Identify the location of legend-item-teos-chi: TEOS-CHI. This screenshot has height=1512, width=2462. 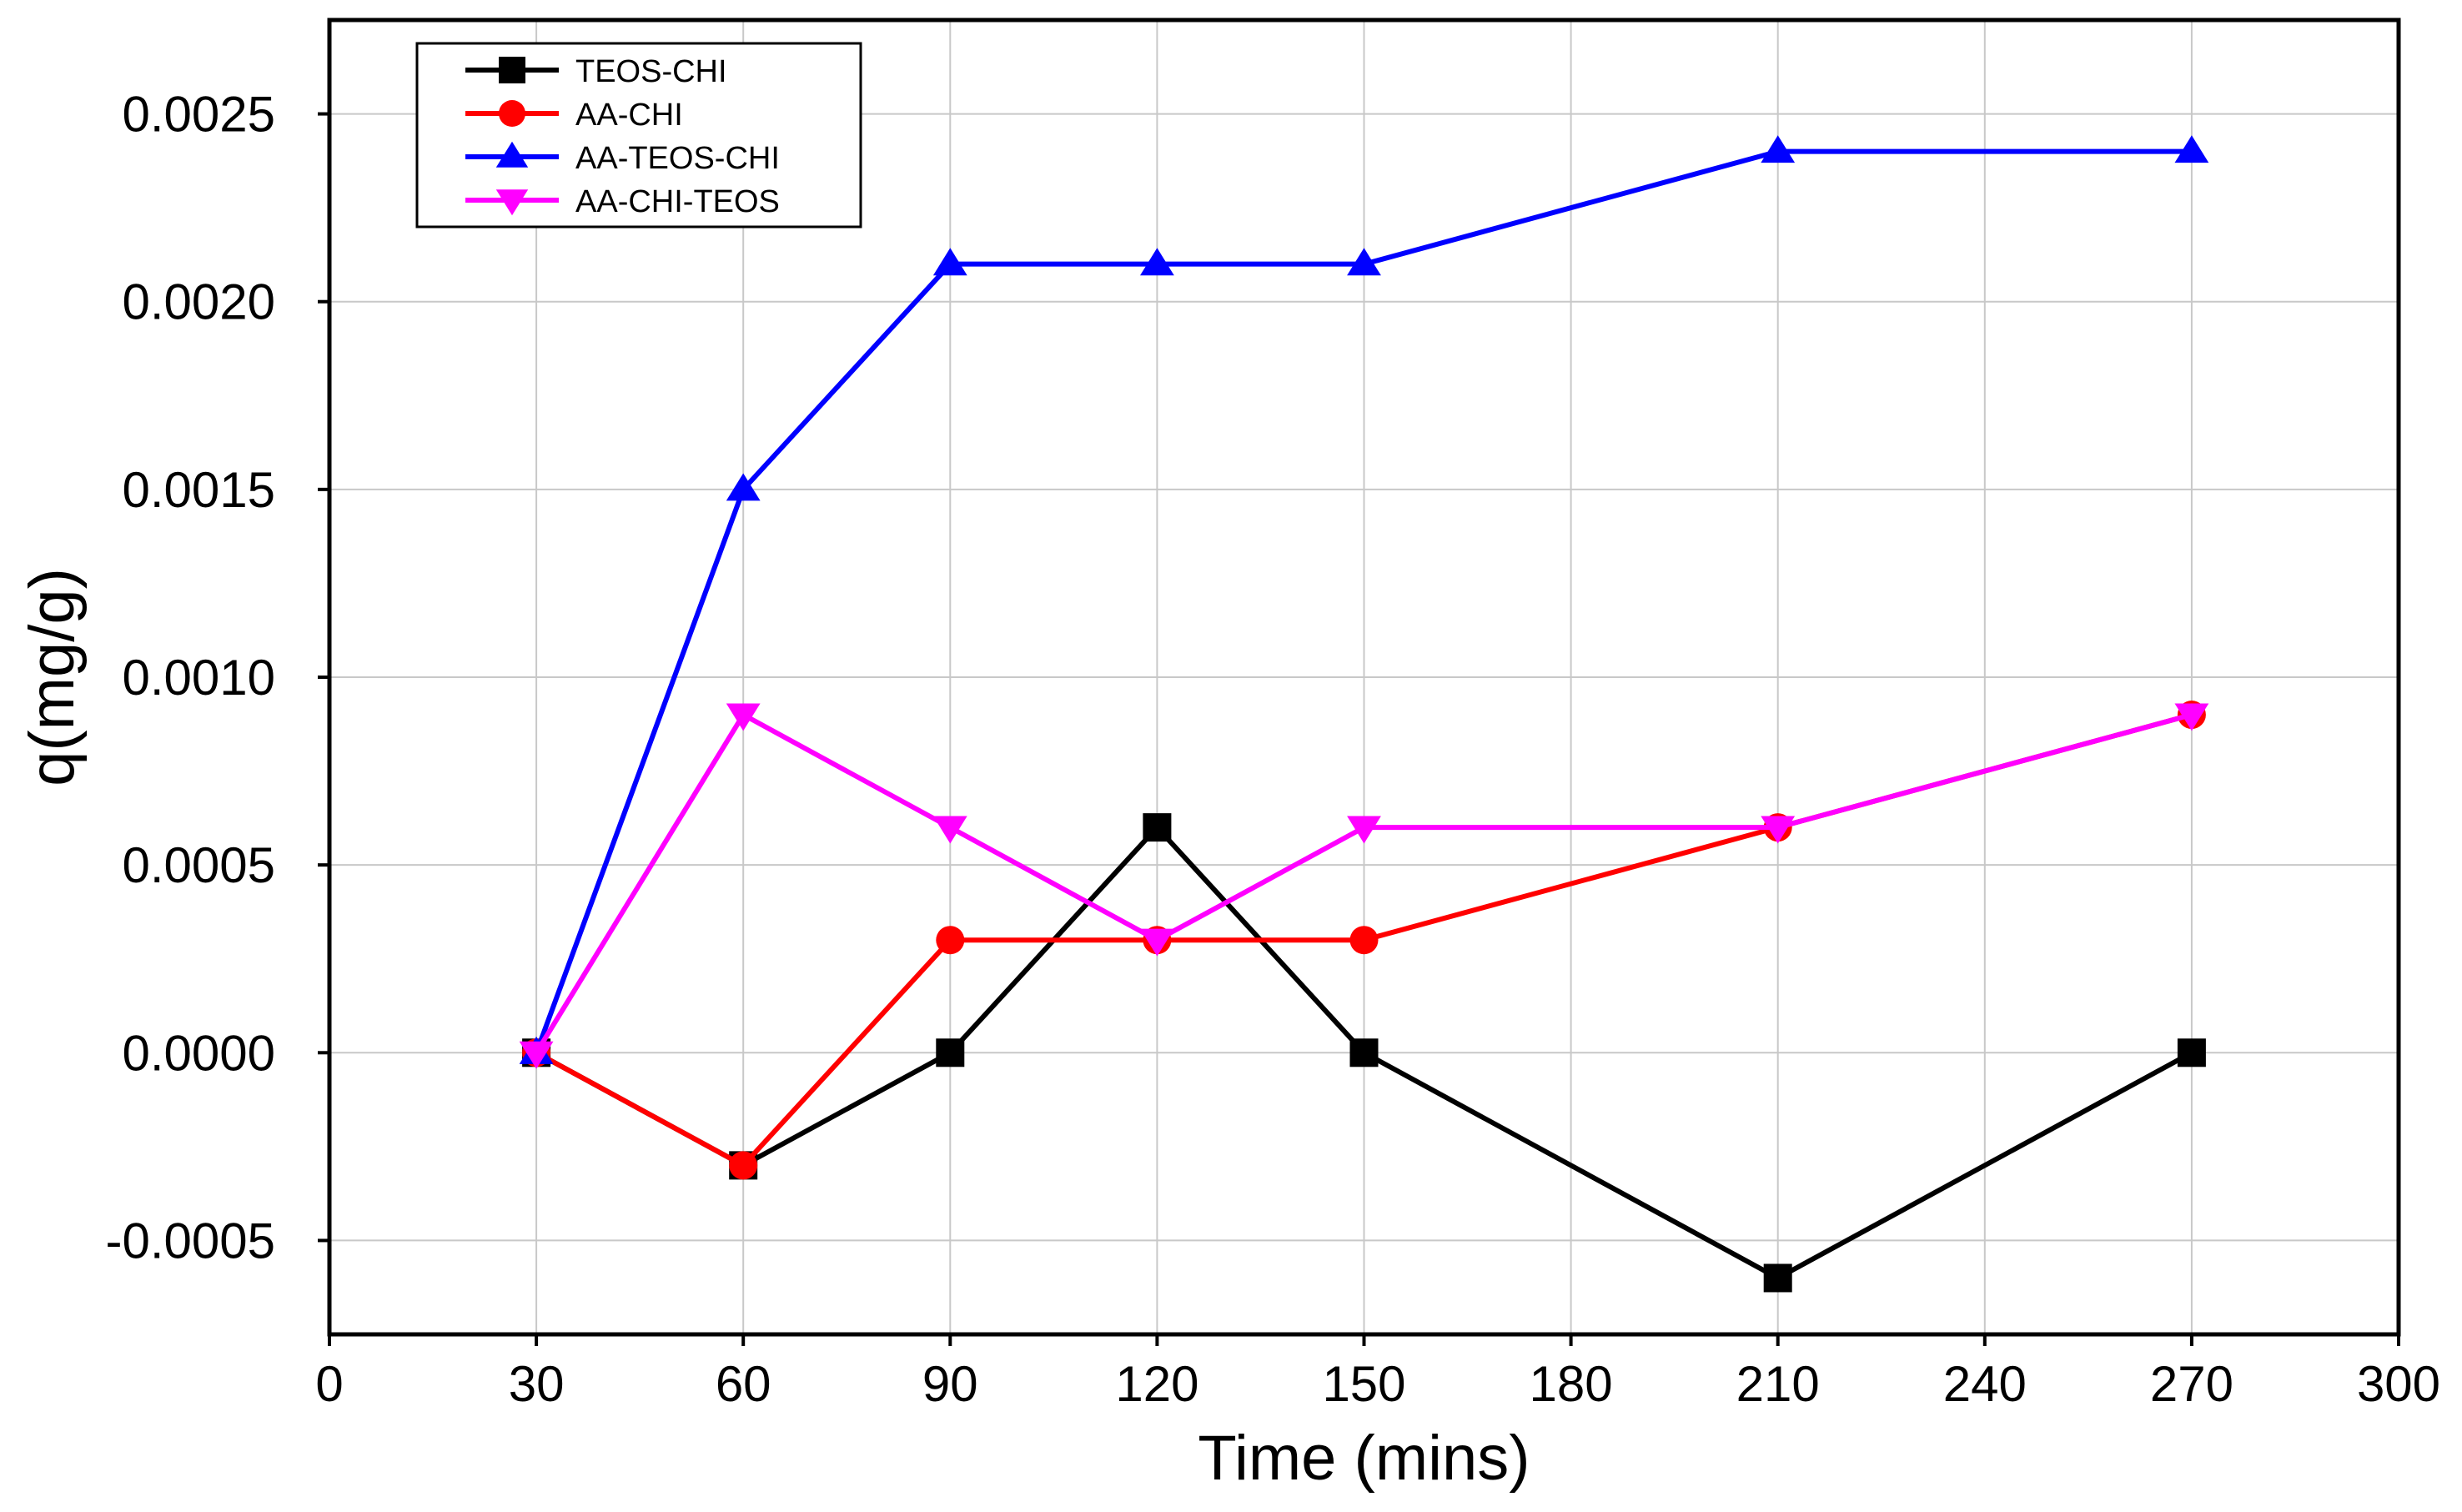
(596, 71).